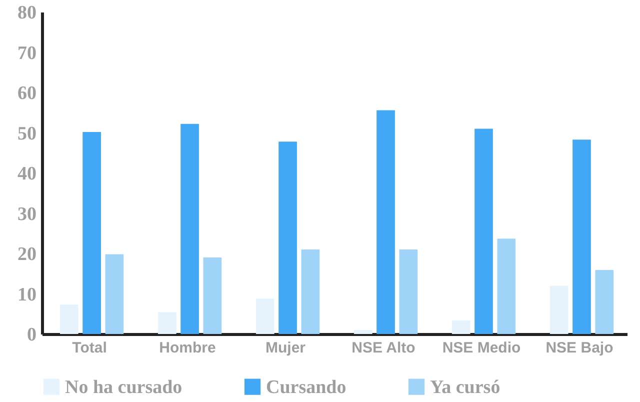 The image size is (640, 402). I want to click on x-tick-label: NSE Medio, so click(481, 348).